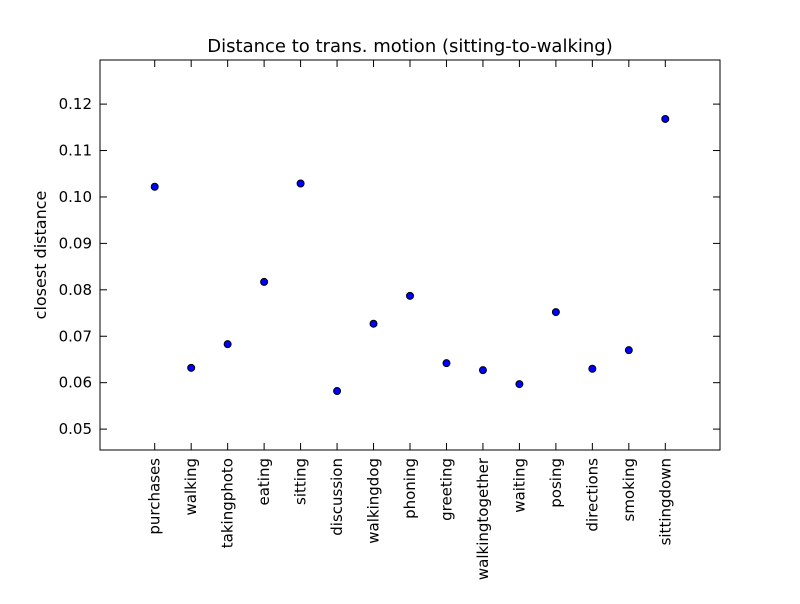 The height and width of the screenshot is (604, 800). I want to click on y-axis-label: closest distance, so click(40, 255).